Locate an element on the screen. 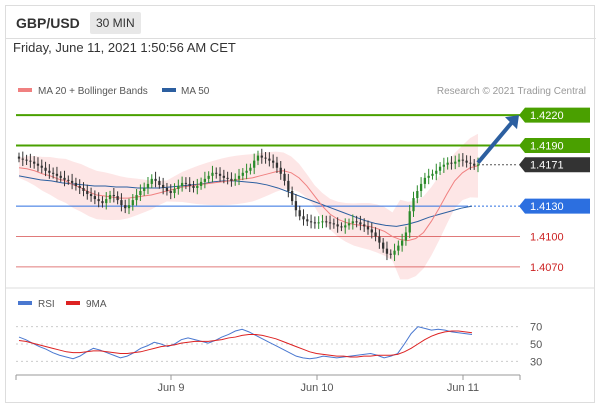 This screenshot has width=602, height=410. time-axis-label: Jun 9 is located at coordinates (171, 388).